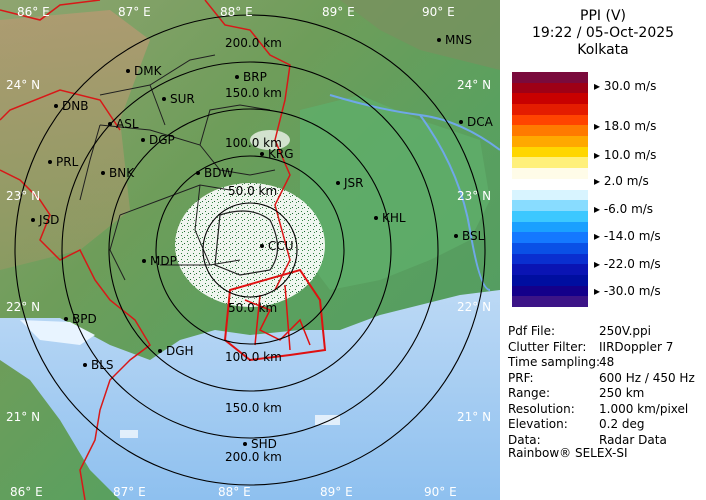  Describe the element at coordinates (23, 417) in the screenshot. I see `lat-label-21-left: 21° N` at that location.